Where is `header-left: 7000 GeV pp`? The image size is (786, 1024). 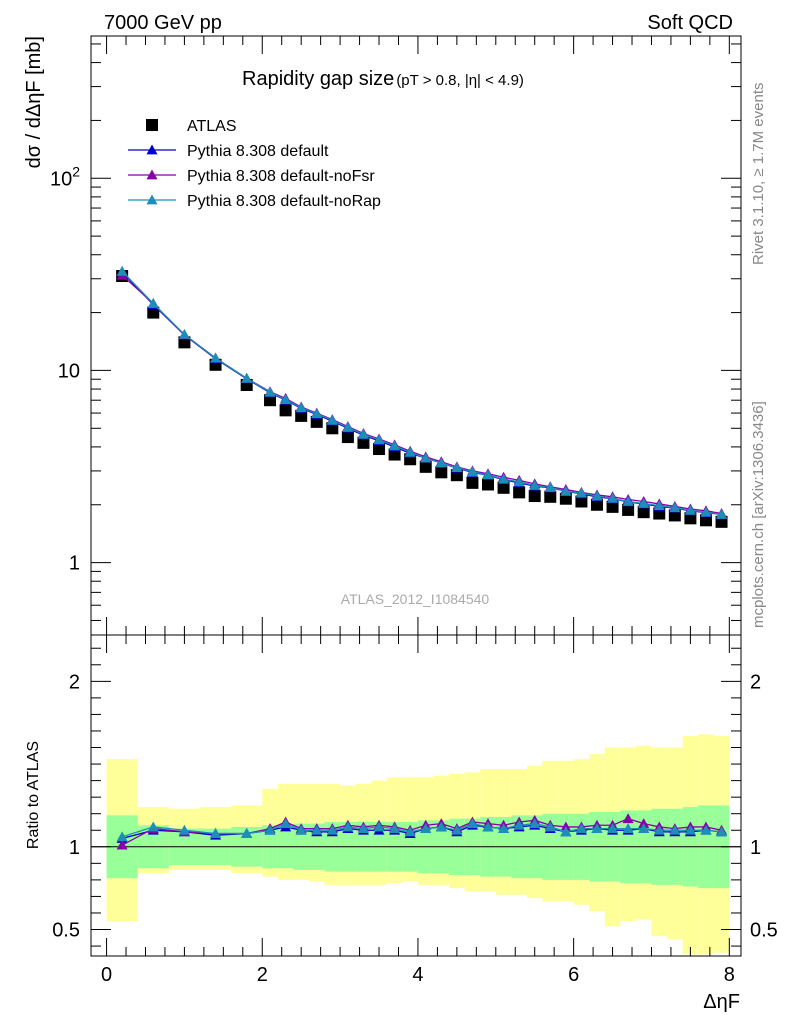 header-left: 7000 GeV pp is located at coordinates (163, 23).